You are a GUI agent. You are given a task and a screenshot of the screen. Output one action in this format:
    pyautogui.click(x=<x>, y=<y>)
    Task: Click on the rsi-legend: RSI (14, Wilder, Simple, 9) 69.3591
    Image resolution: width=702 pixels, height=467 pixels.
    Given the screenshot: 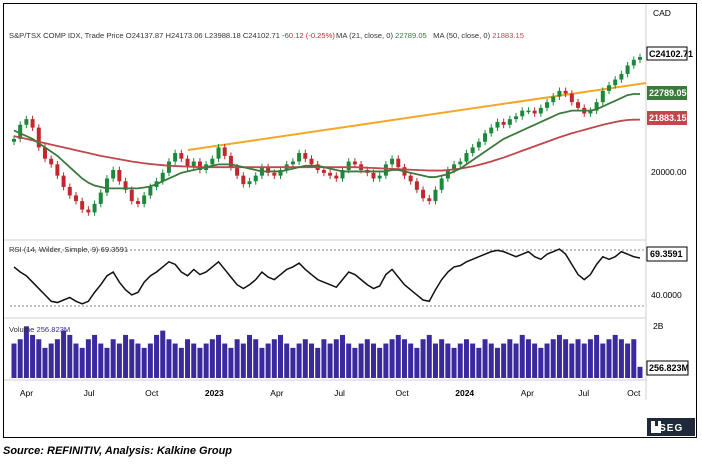 What is the action you would take?
    pyautogui.click(x=68, y=249)
    